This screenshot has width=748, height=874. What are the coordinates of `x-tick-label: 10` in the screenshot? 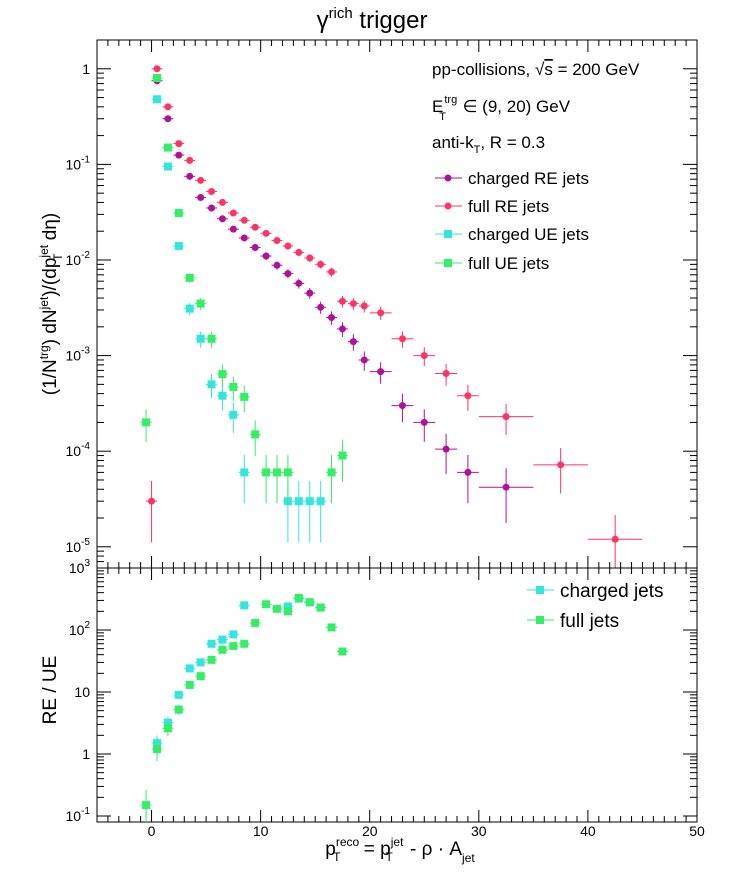 It's located at (261, 831).